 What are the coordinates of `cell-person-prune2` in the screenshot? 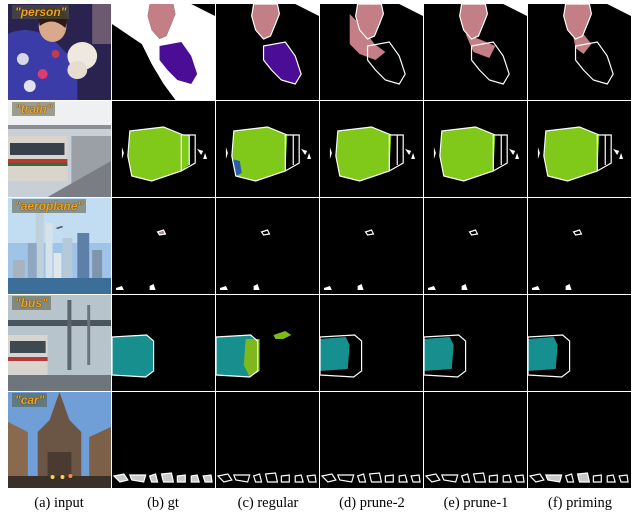 It's located at (371, 52).